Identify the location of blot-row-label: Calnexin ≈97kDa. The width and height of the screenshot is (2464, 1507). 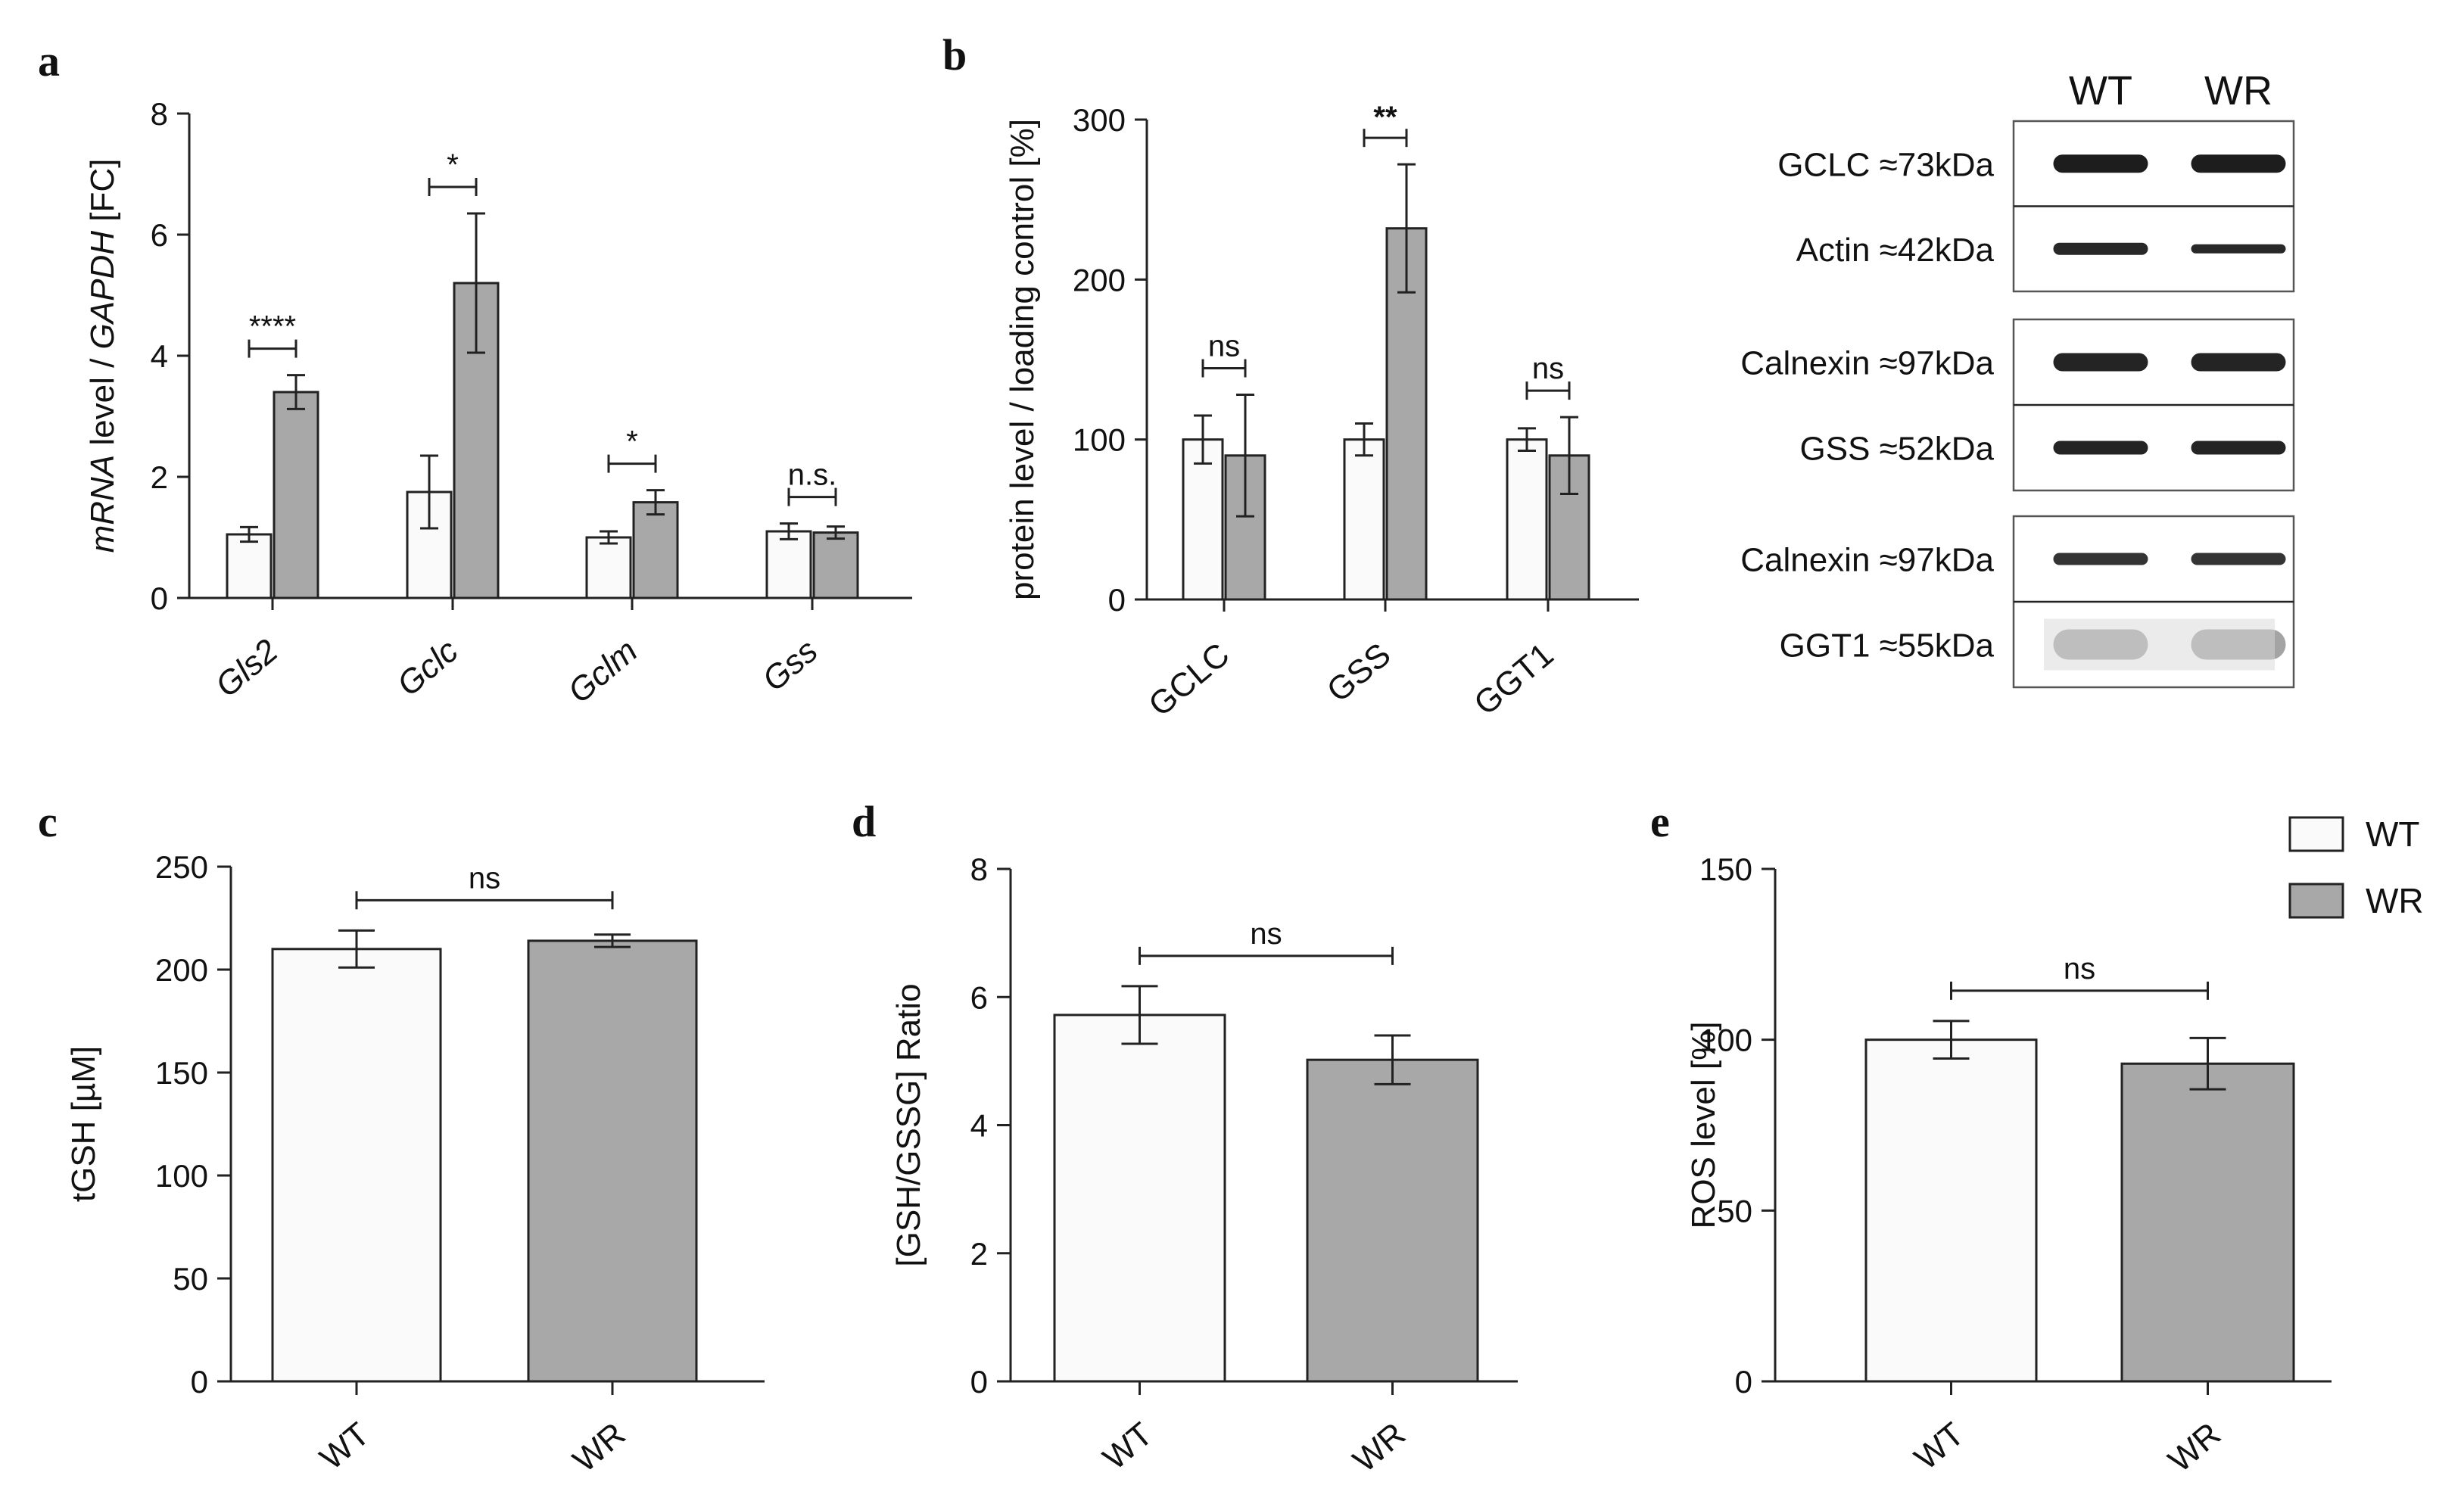
(1867, 363).